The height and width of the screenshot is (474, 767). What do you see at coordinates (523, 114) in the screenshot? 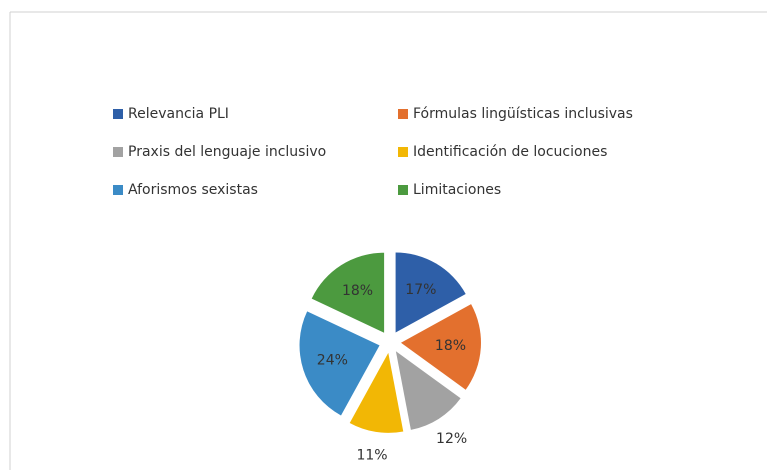
I see `legend-label: Fórmulas lingüísticas inclusivas` at bounding box center [523, 114].